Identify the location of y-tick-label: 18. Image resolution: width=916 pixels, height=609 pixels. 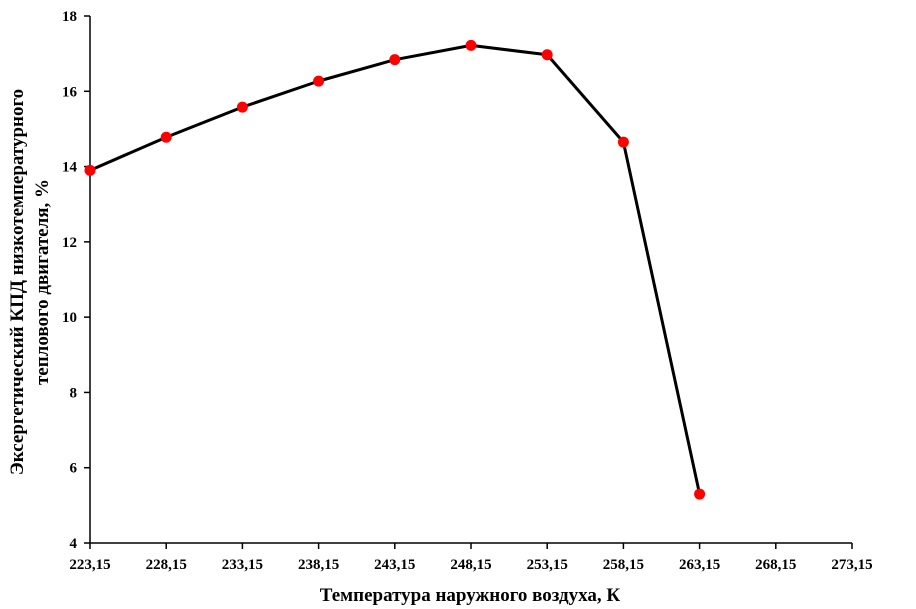
(69, 17).